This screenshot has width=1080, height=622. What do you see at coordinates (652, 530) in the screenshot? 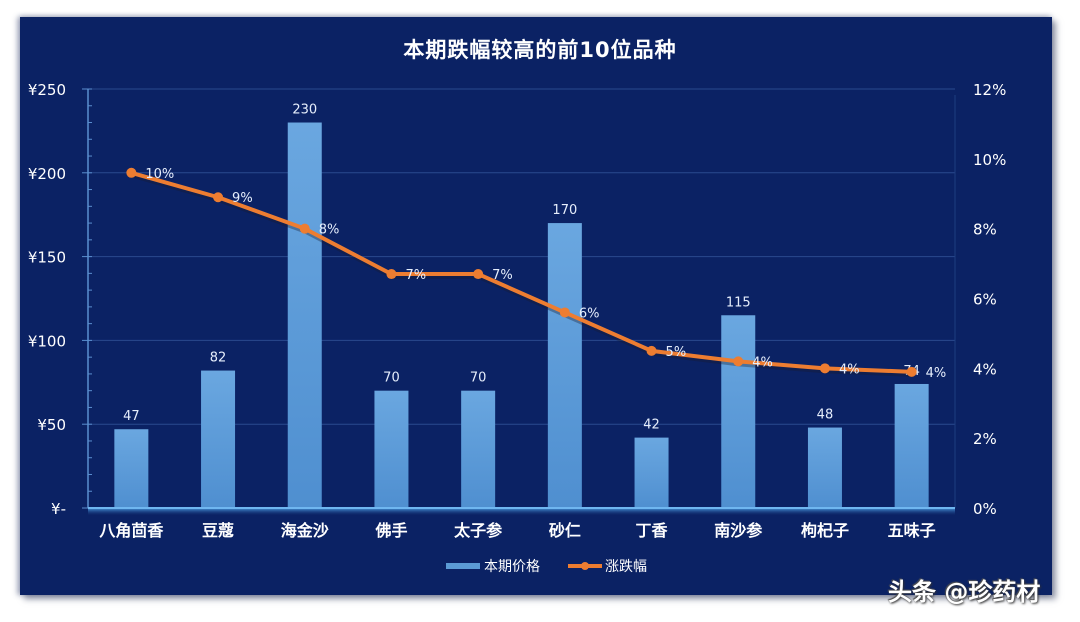
I see `category-label: 丁香` at bounding box center [652, 530].